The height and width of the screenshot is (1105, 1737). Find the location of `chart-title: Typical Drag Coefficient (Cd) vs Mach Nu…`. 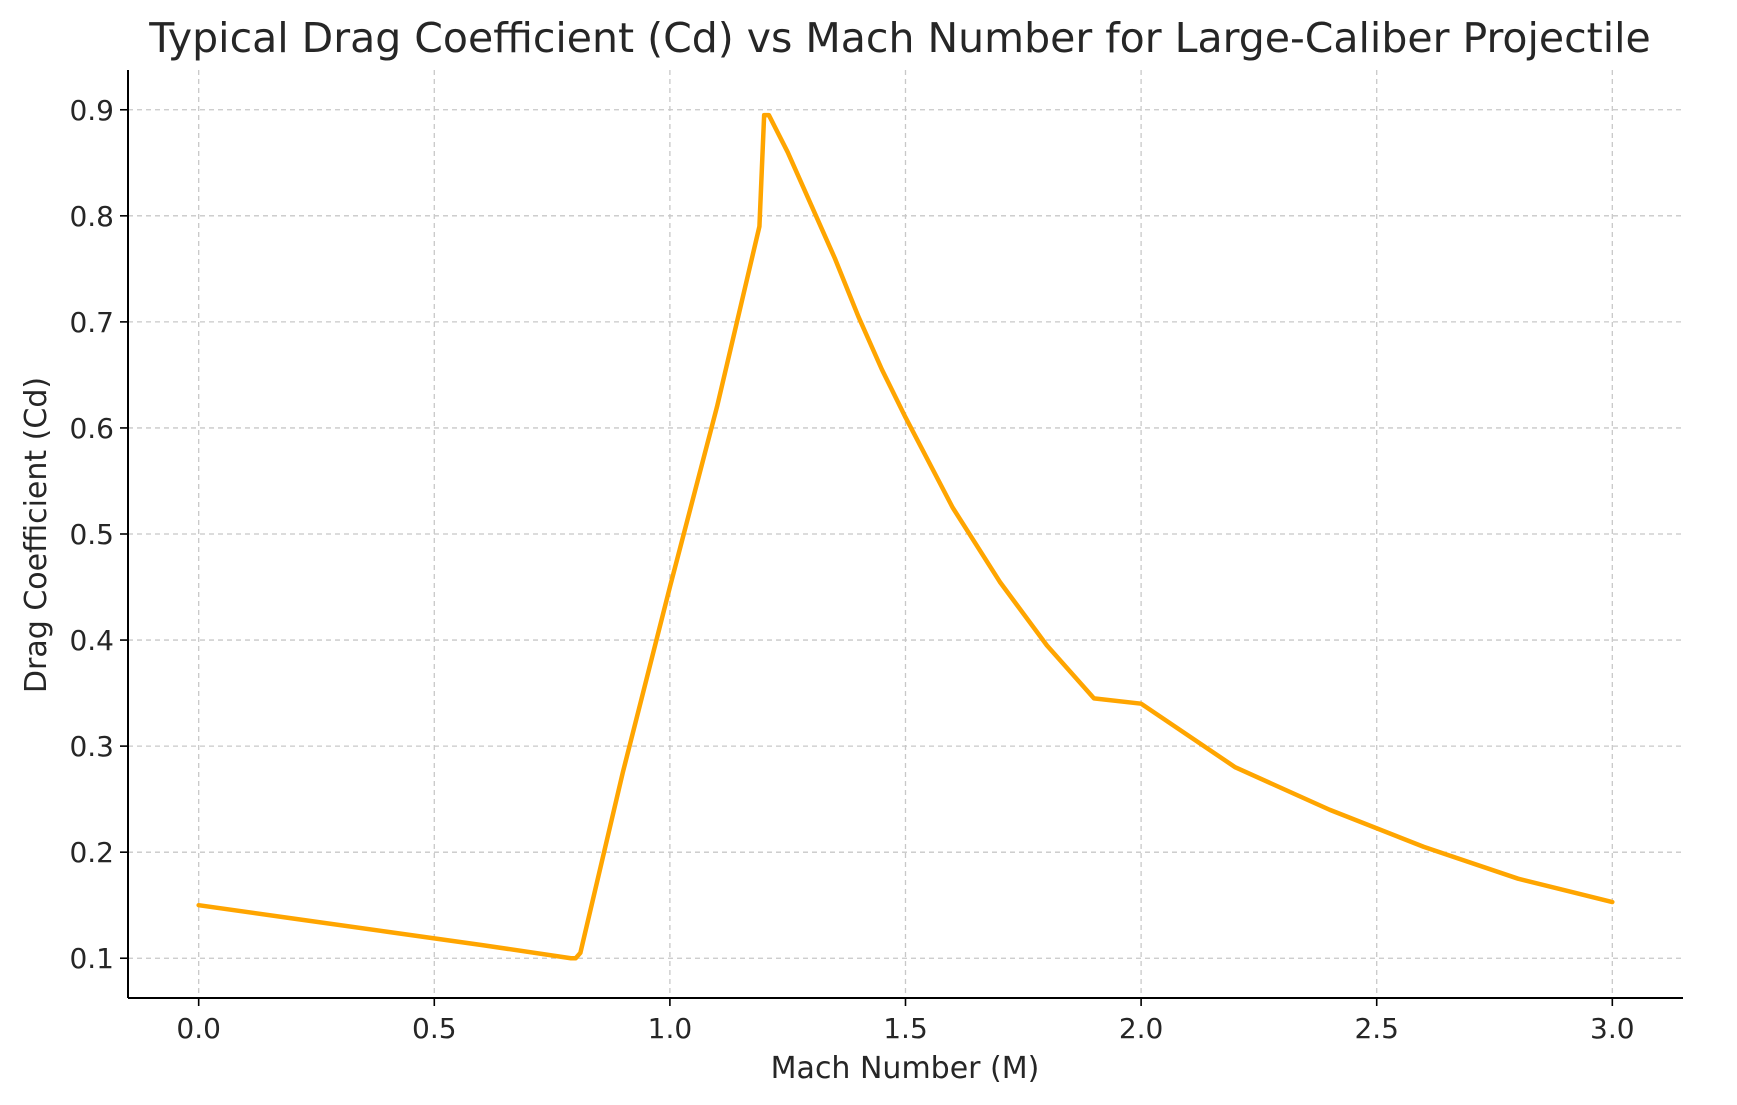

chart-title: Typical Drag Coefficient (Cd) vs Mach Nu… is located at coordinates (899, 38).